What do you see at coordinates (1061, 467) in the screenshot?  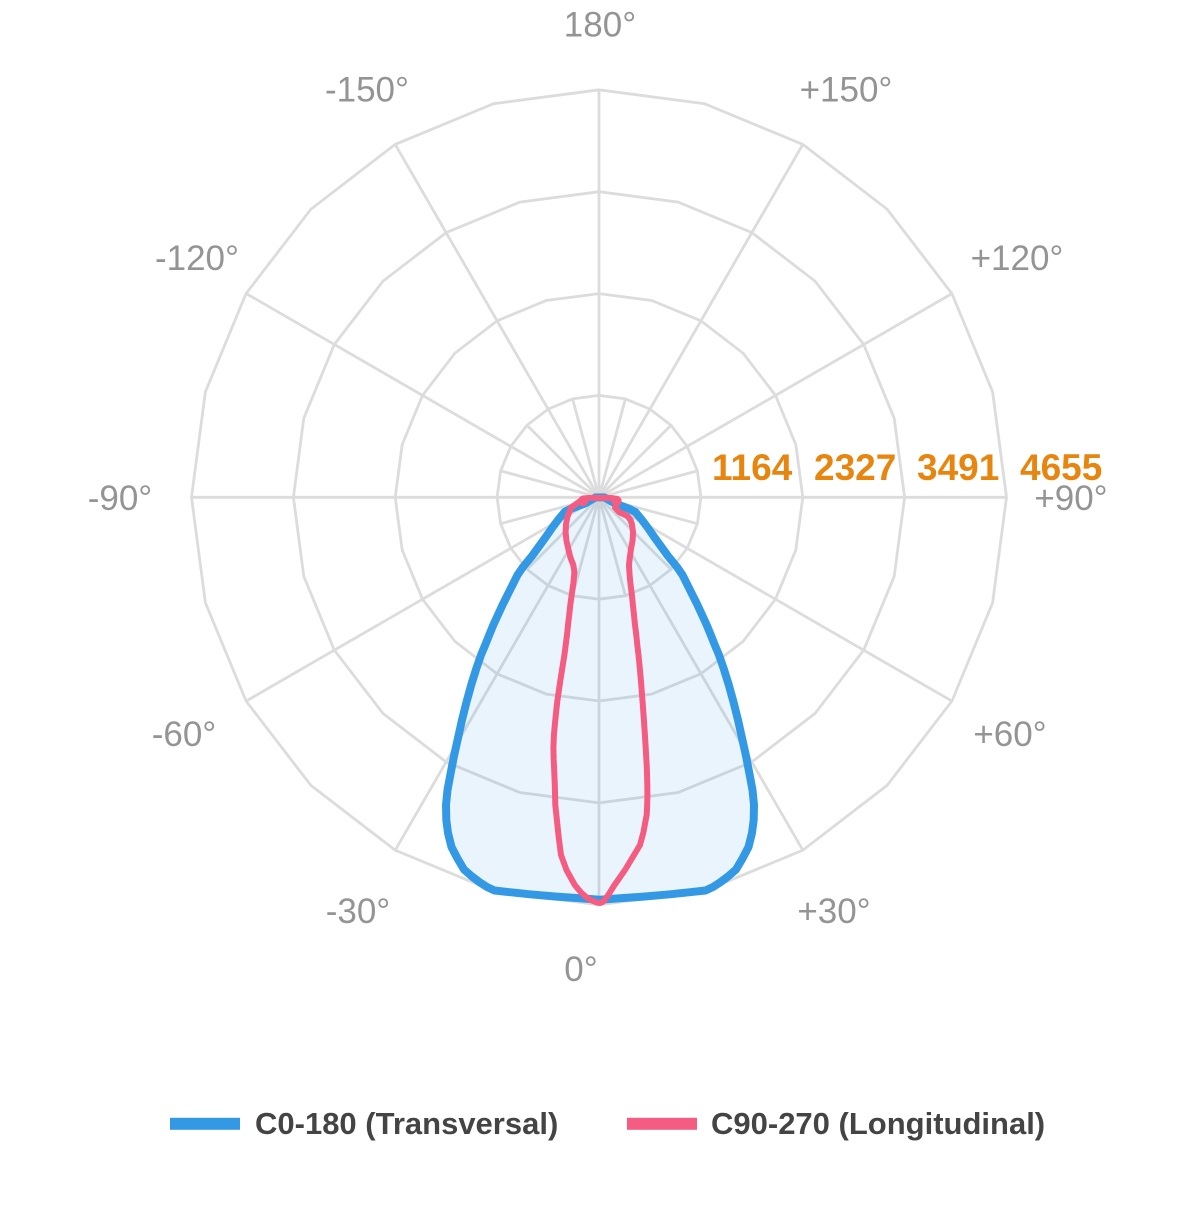 I see `svg-text: 4655` at bounding box center [1061, 467].